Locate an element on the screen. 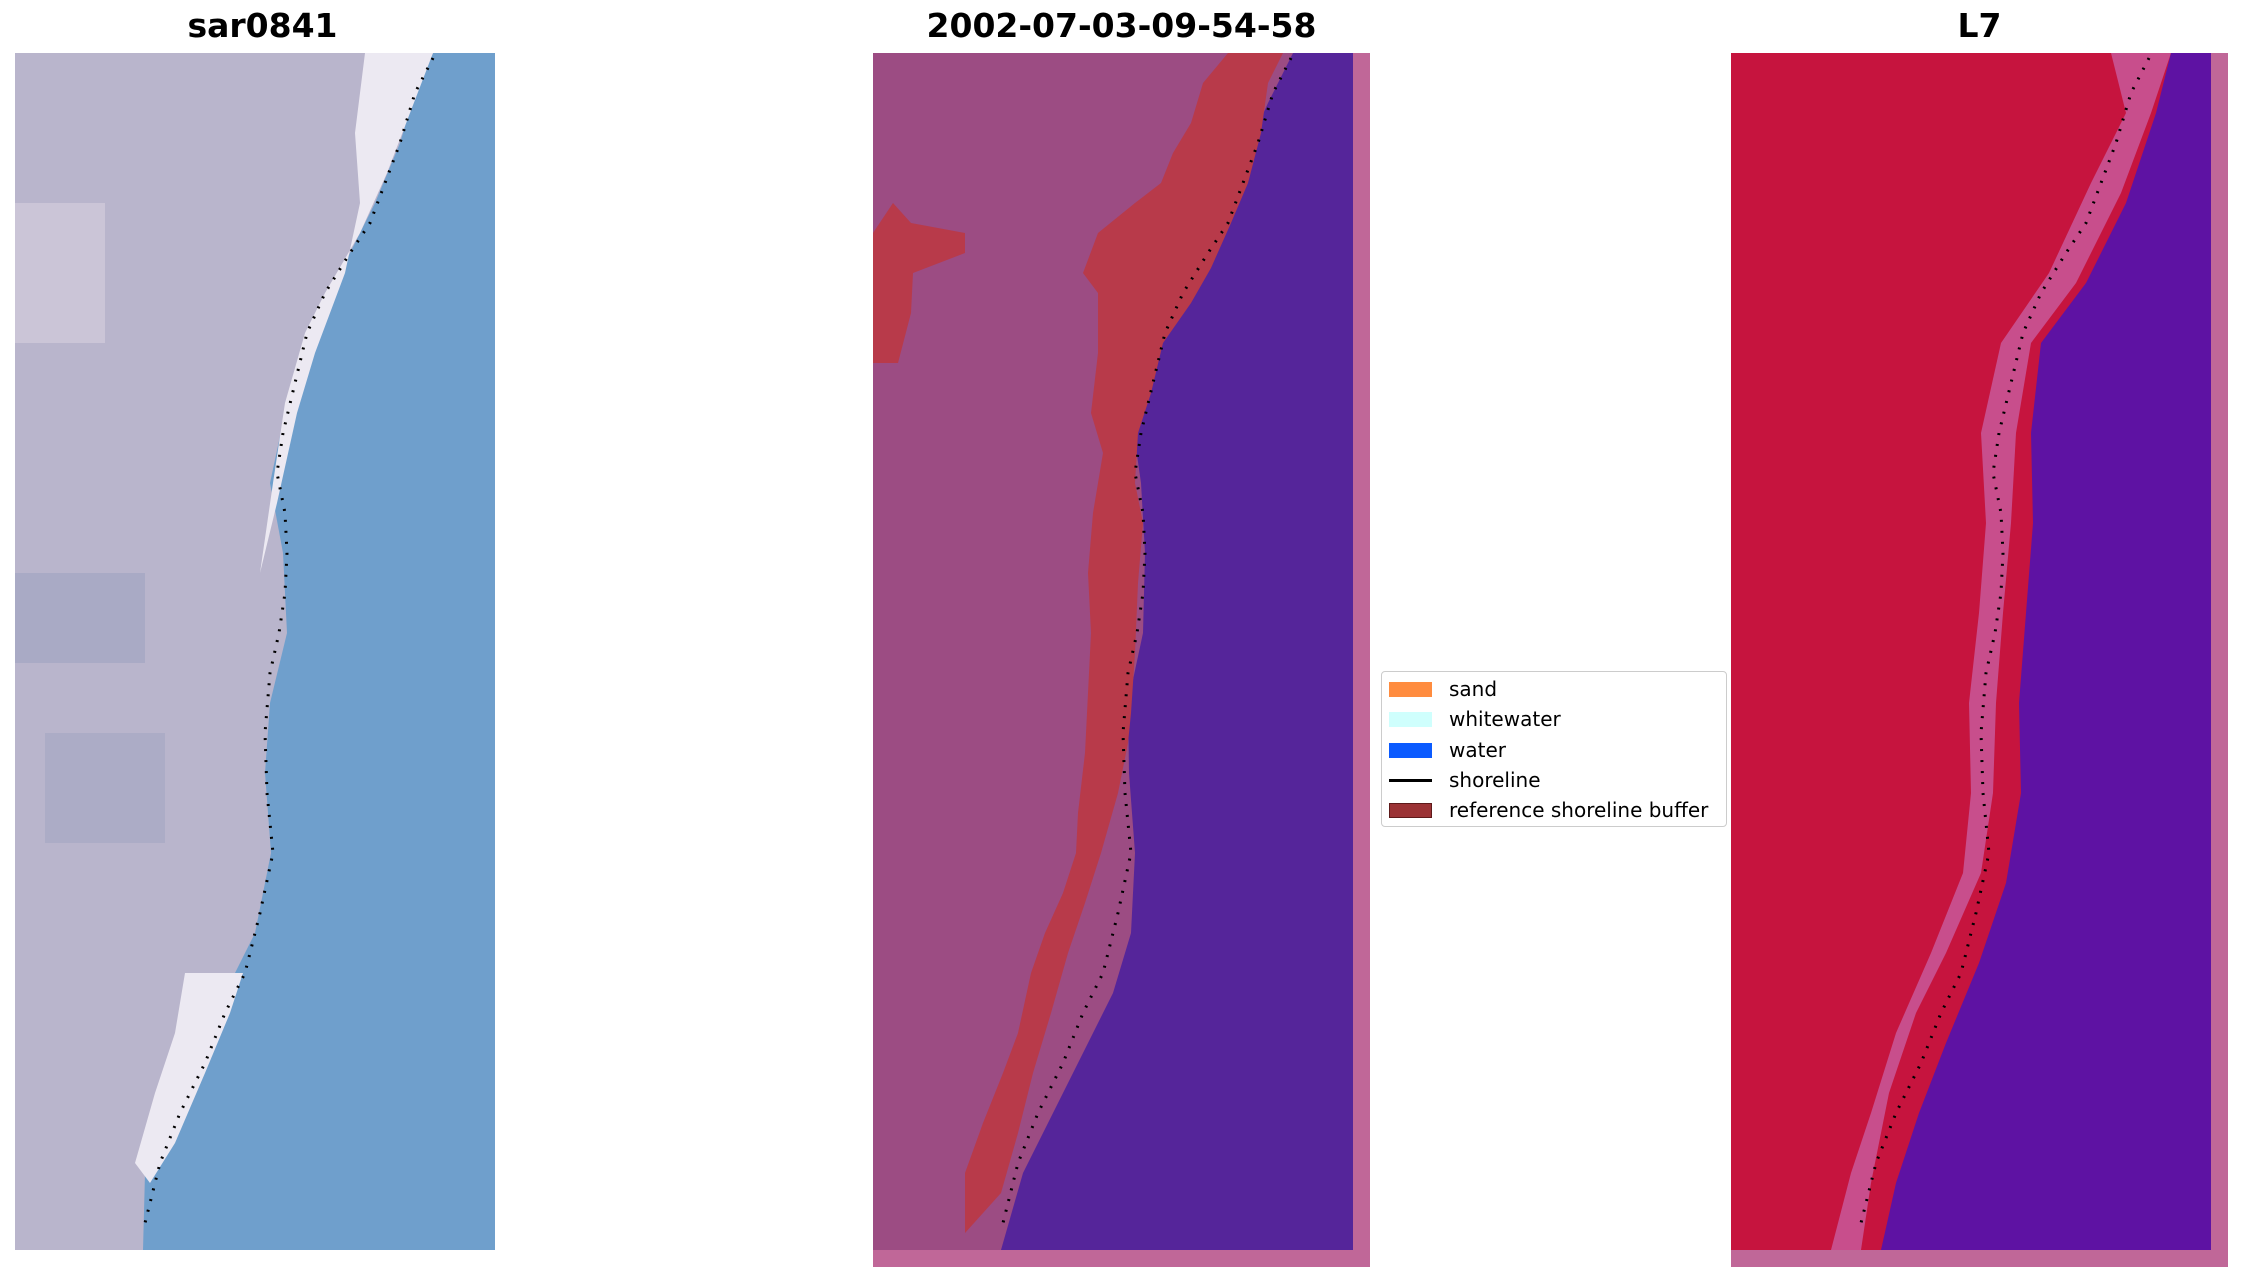  panel-title-rgb: sar0841 is located at coordinates (262, 25).